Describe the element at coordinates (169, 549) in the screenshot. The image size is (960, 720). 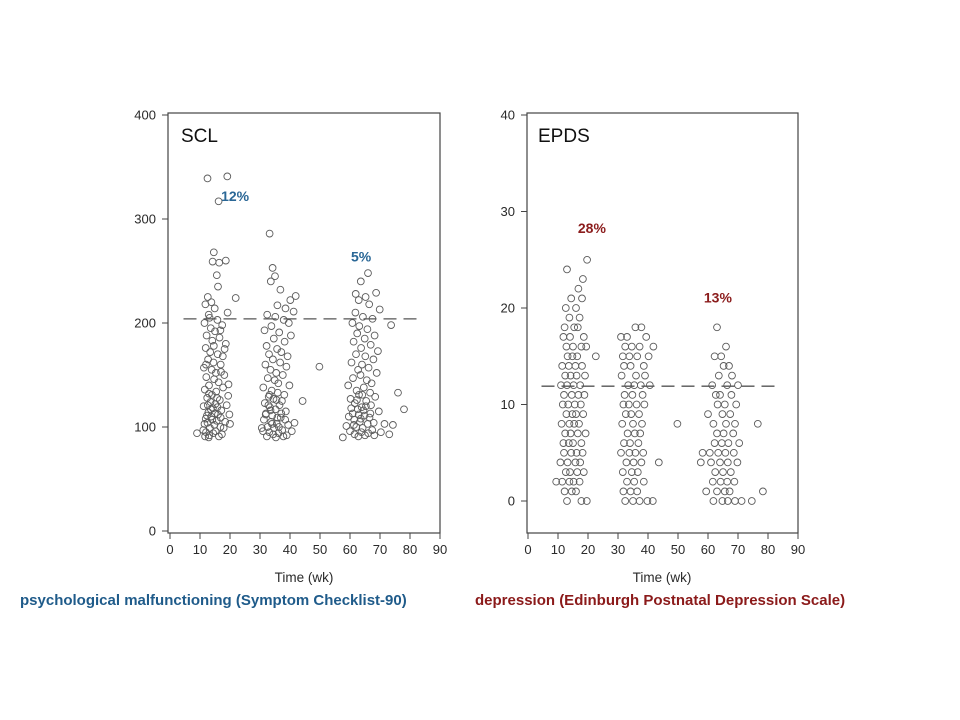
I see `x-tick-label: 0` at that location.